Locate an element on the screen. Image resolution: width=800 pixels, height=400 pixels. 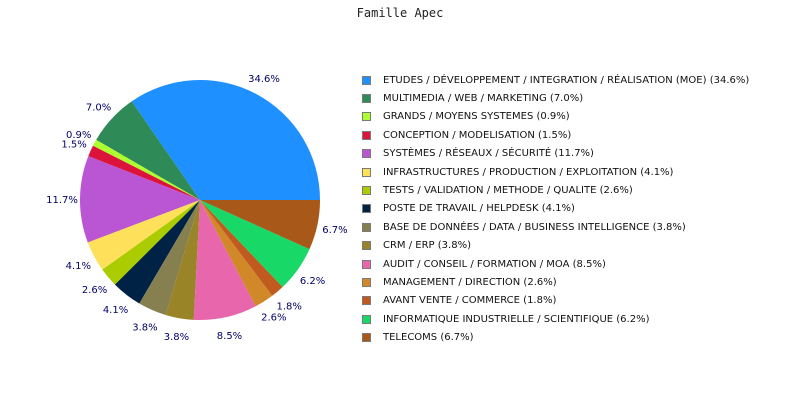
legend-item: AUDIT / CONSEIL / FORMATION / MOA (8.5%) is located at coordinates (484, 264).